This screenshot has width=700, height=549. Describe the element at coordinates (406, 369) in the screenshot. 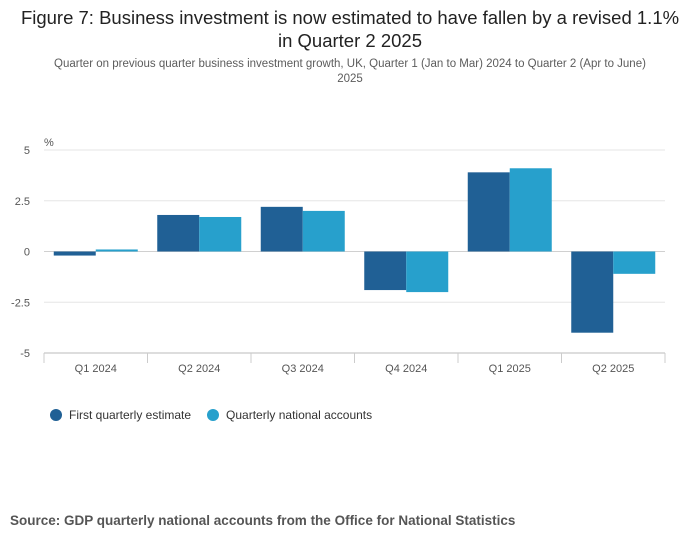

I see `x-tick-label: Q4 2024` at that location.